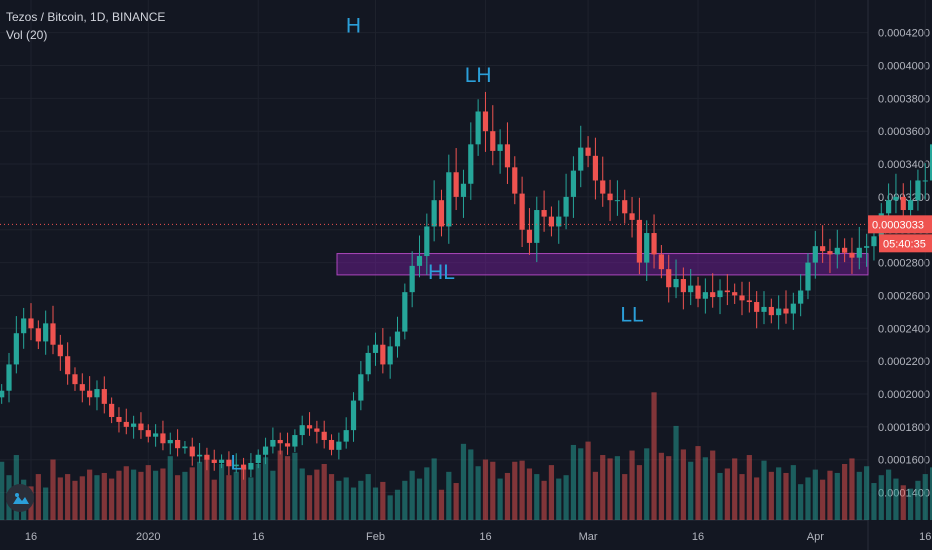  Describe the element at coordinates (904, 296) in the screenshot. I see `y-tick-label: 0.0002600` at that location.